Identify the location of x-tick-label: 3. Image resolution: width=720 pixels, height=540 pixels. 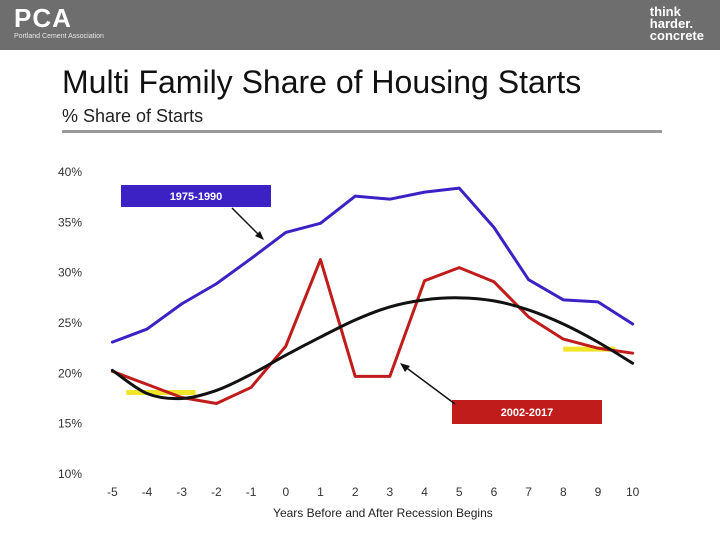
(390, 492).